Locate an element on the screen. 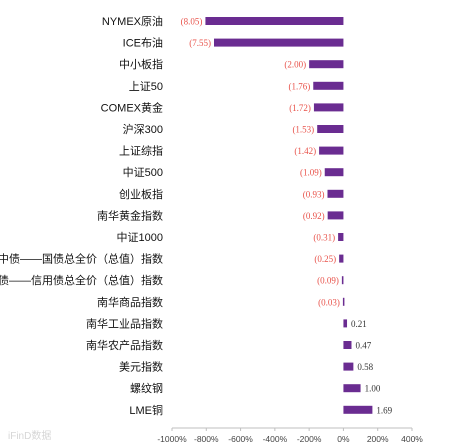  value-label: (8.05) is located at coordinates (192, 22).